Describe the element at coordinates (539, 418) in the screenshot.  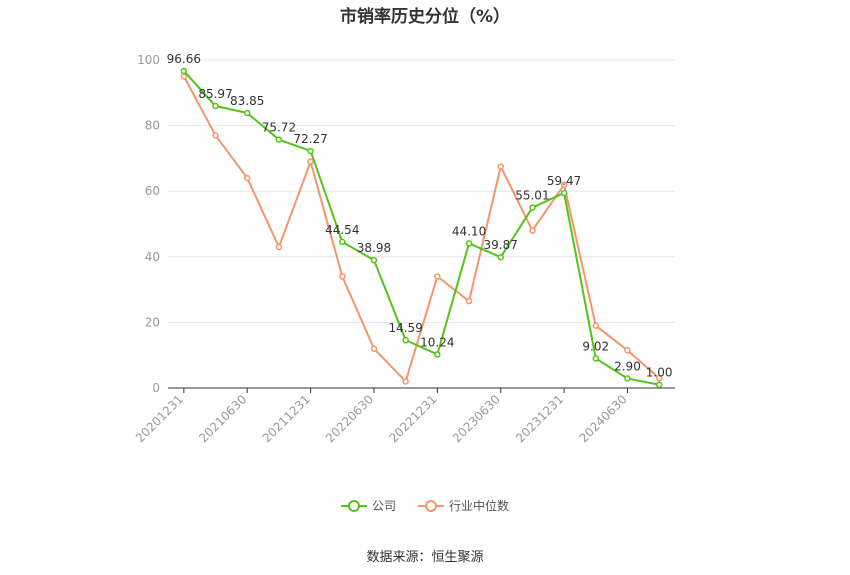
I see `x-tick-label: 20231231` at that location.